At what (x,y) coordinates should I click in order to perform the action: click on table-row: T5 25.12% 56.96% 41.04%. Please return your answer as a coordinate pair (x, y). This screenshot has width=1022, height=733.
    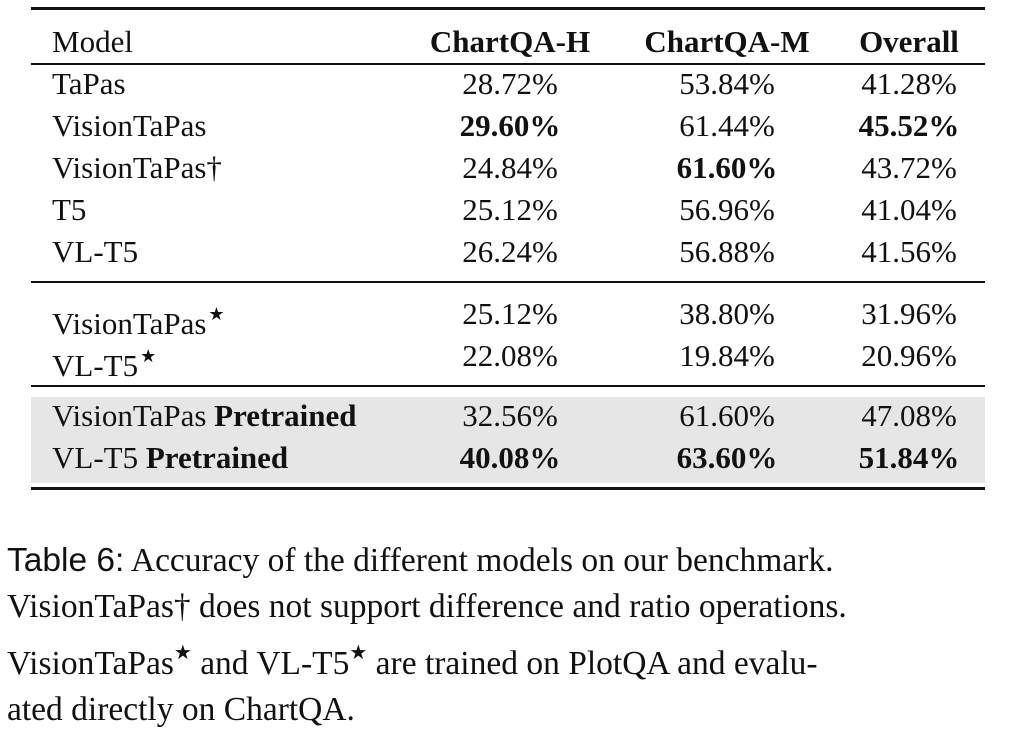
    Looking at the image, I should click on (508, 210).